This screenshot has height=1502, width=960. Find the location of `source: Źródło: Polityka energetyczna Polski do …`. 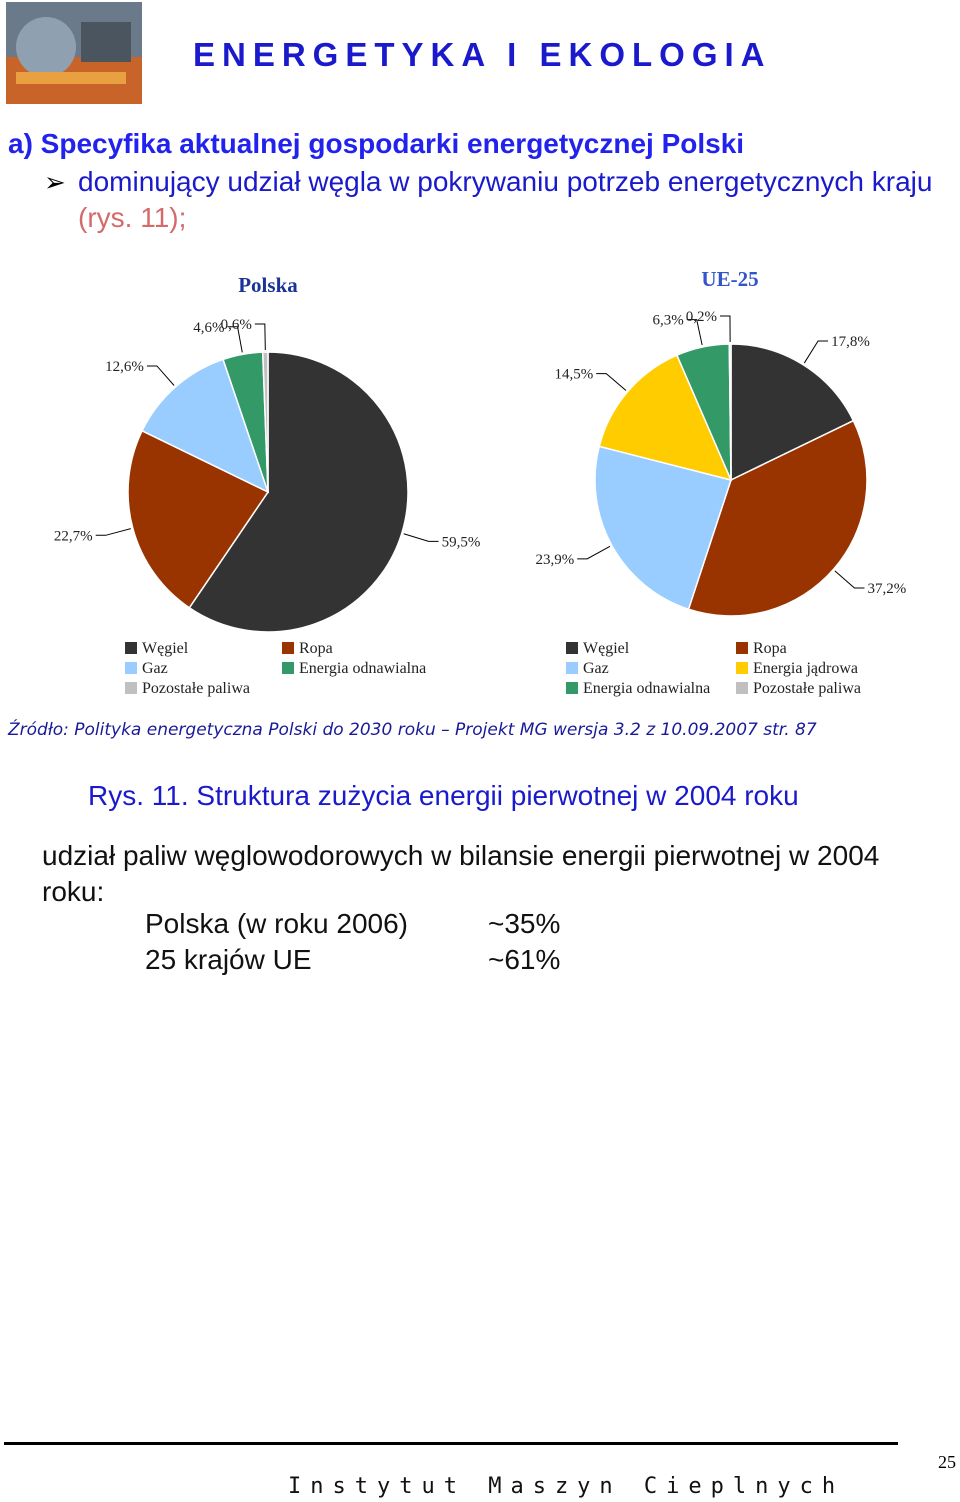

source: Źródło: Polityka energetyczna Polski do … is located at coordinates (412, 730).